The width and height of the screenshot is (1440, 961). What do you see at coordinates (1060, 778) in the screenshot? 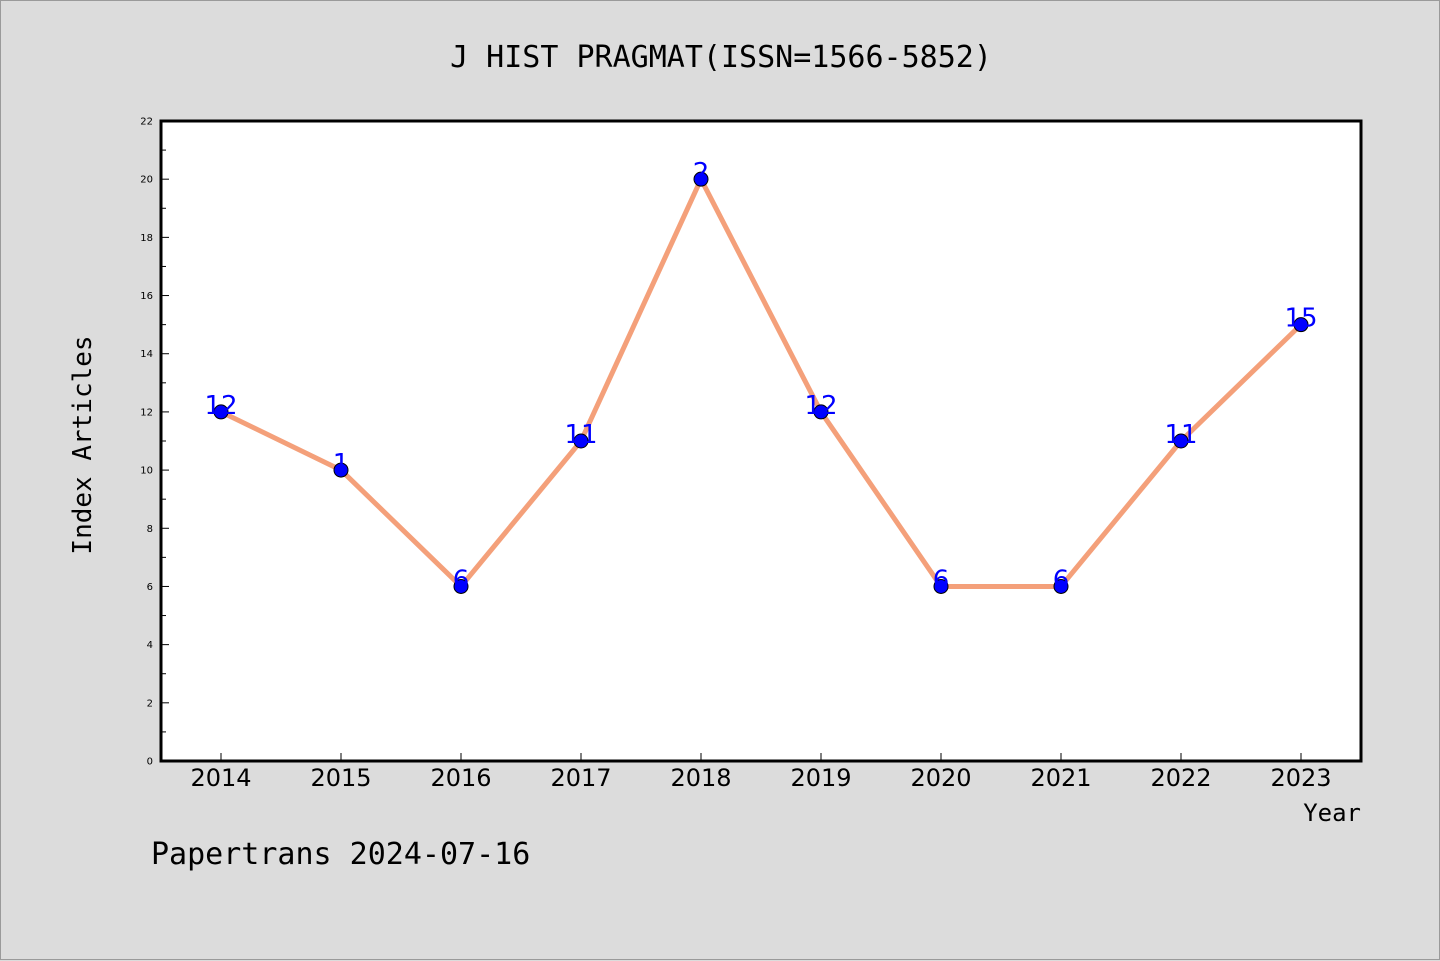
I see `x-tick-label: 2021` at bounding box center [1060, 778].